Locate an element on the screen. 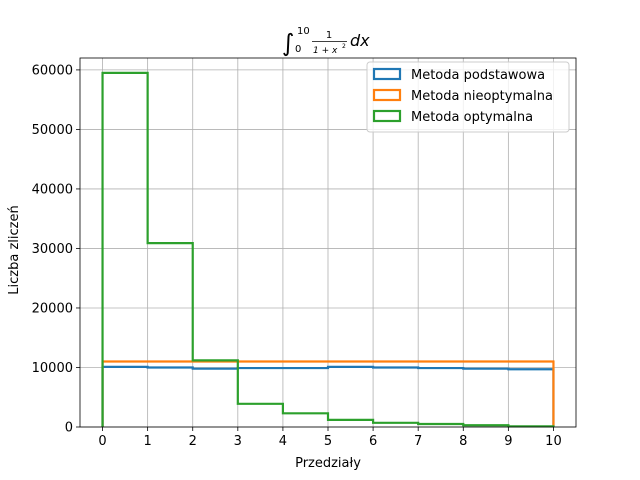 Image resolution: width=640 pixels, height=480 pixels. y-ticks: 0 10000 20000 30000 40000 50000 60000 is located at coordinates (56, 249).